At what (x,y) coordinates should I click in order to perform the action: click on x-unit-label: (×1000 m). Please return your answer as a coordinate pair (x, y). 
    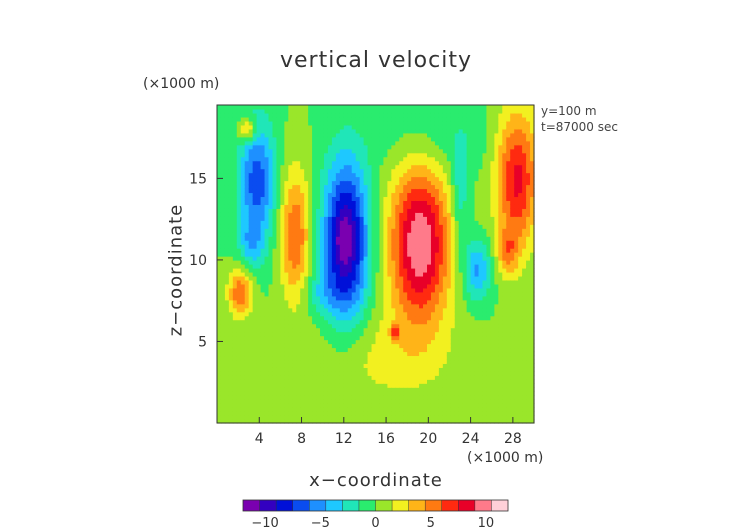
    Looking at the image, I should click on (505, 458).